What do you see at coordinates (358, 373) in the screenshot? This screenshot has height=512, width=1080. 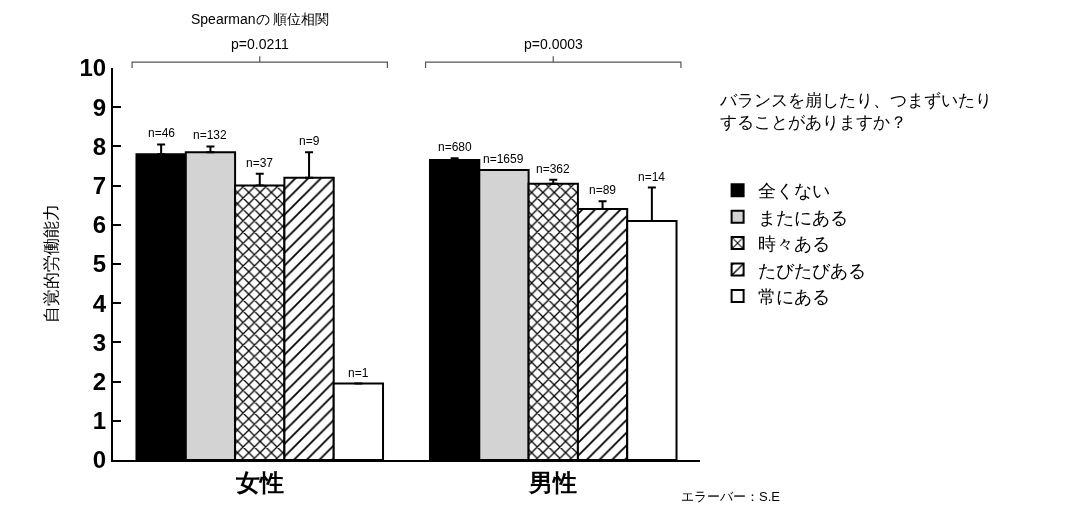 I see `annotation: n=1` at bounding box center [358, 373].